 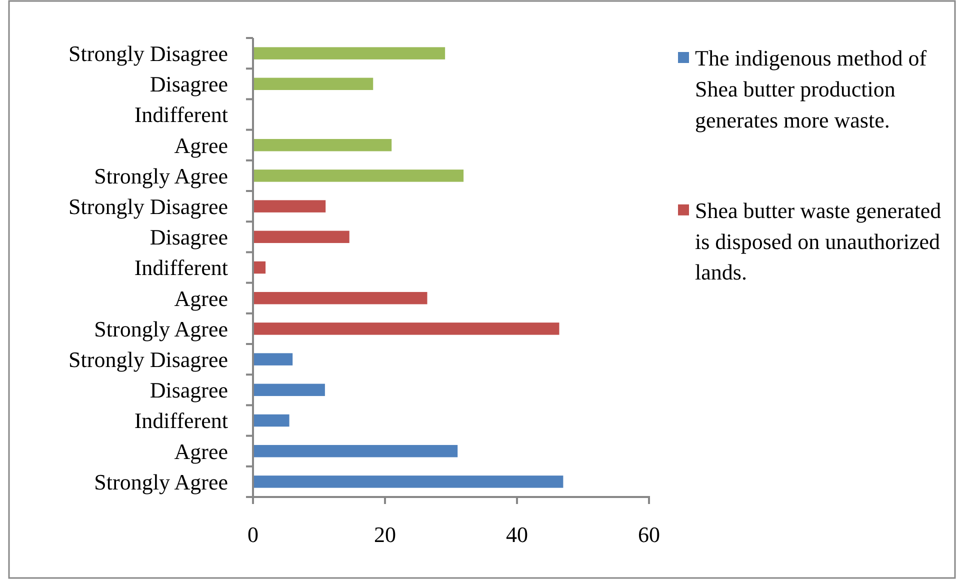 What do you see at coordinates (385, 535) in the screenshot?
I see `x-tick-label: 20` at bounding box center [385, 535].